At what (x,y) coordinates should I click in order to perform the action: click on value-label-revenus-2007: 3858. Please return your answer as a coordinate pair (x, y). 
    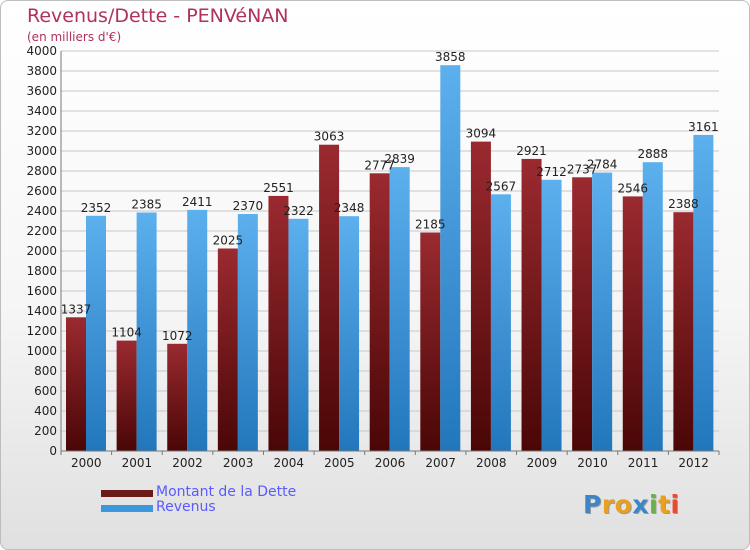
    Looking at the image, I should click on (450, 57).